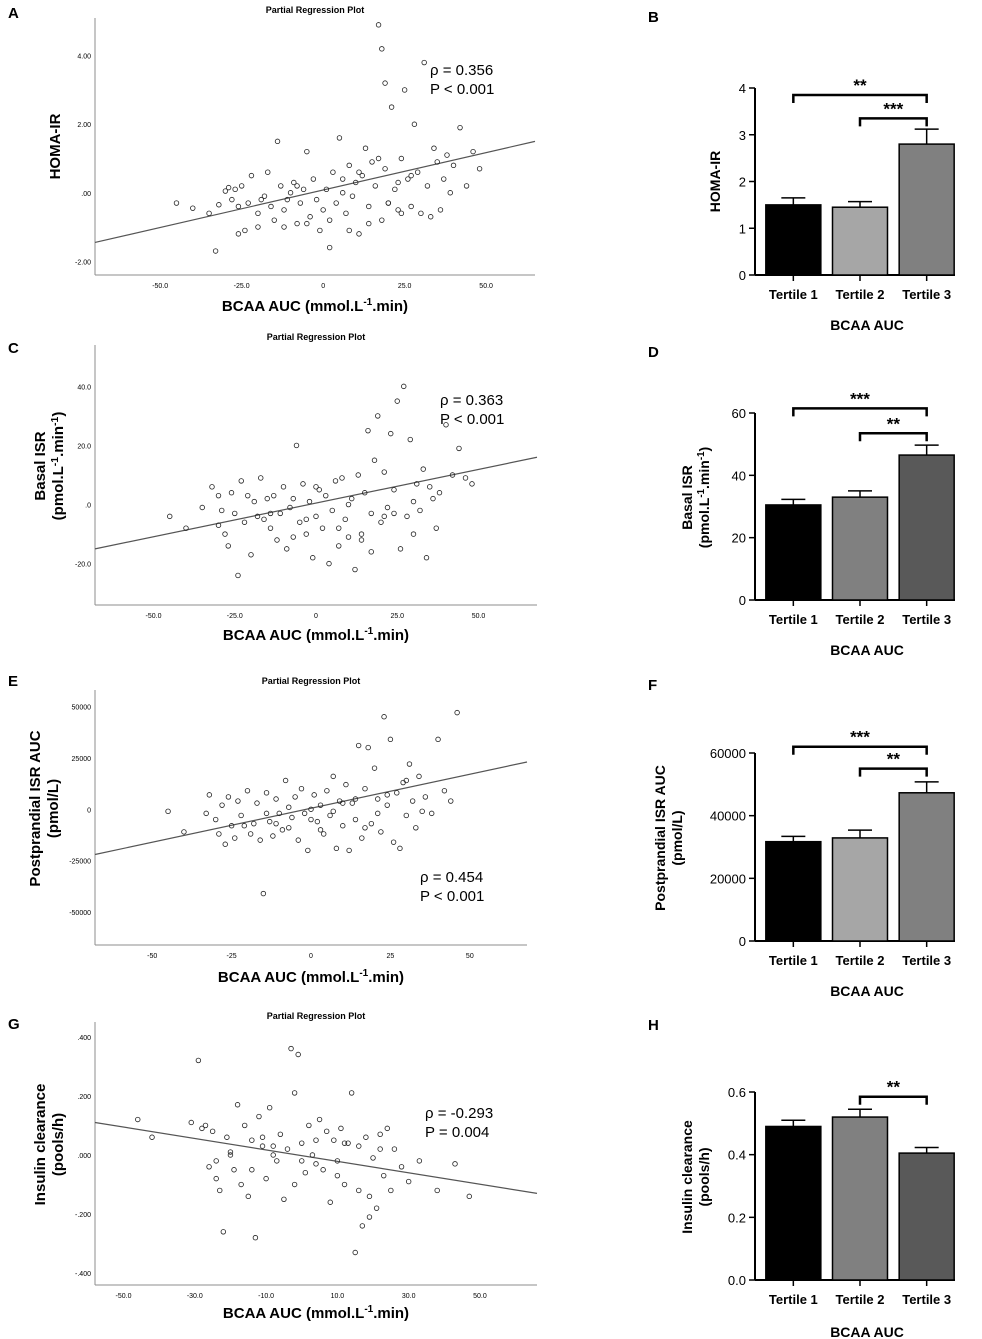 The width and height of the screenshot is (982, 1339). I want to click on y-label-tail: ), so click(704, 449).